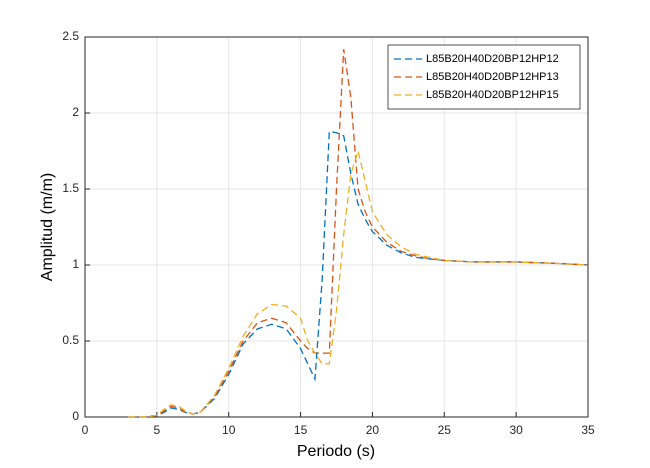 The width and height of the screenshot is (650, 468). Describe the element at coordinates (445, 430) in the screenshot. I see `x-tick-label: 25` at that location.